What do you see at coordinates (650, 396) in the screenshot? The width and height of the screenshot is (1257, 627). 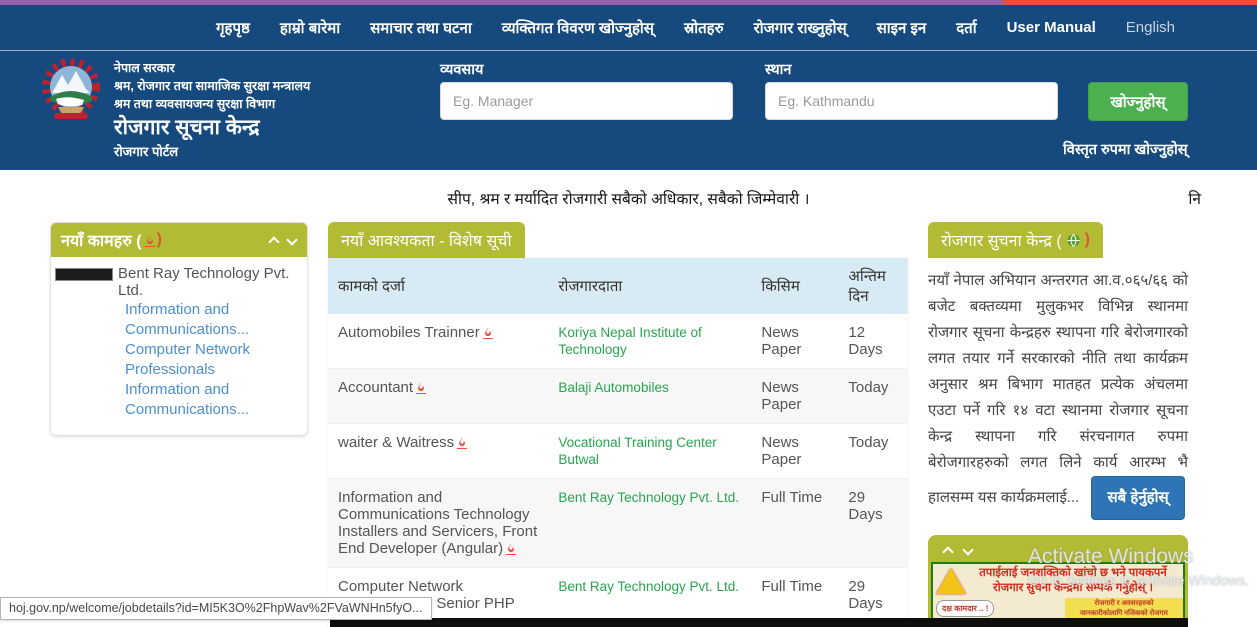 I see `employer-cell: Balaji Automobiles` at bounding box center [650, 396].